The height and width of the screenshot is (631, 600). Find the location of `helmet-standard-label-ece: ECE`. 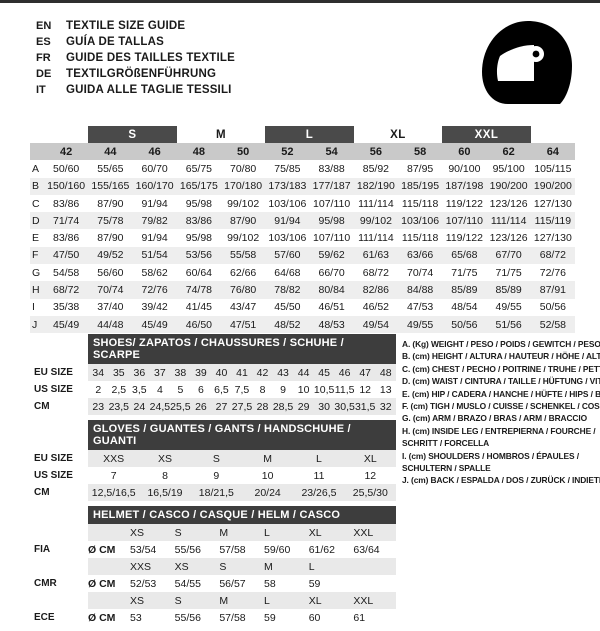

helmet-standard-label-ece: ECE is located at coordinates (44, 617).